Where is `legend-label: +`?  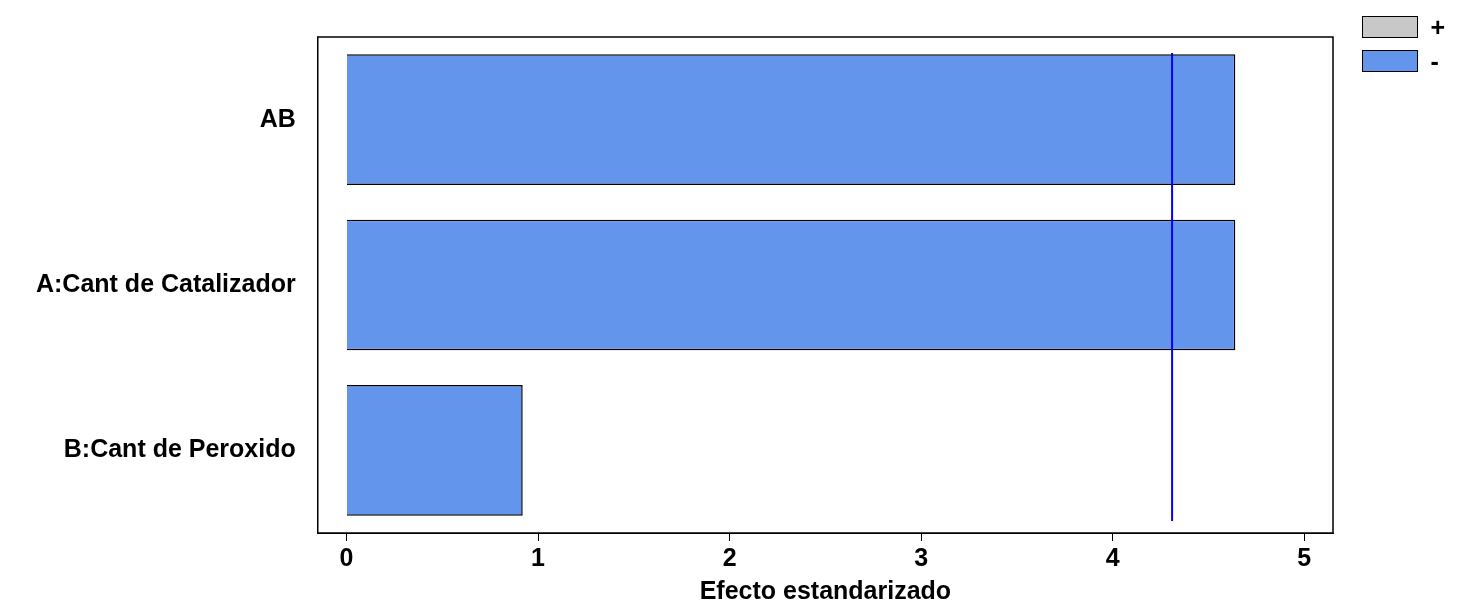
legend-label: + is located at coordinates (1437, 27).